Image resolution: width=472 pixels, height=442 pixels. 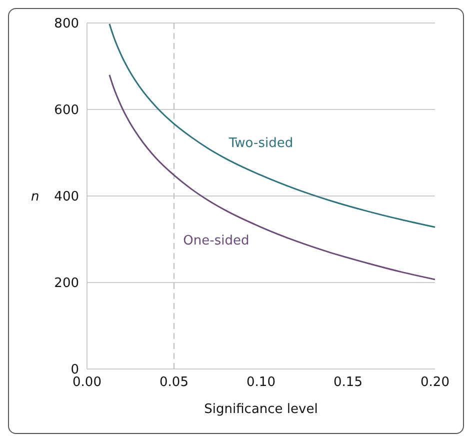 I want to click on x-tick-label: 0.15, so click(x=348, y=382).